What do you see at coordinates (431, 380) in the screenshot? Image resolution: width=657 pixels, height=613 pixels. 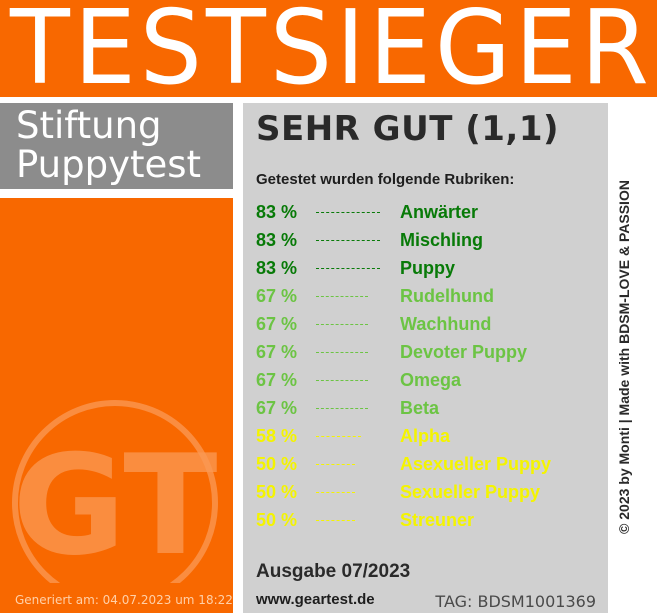 I see `category-name: Omega` at bounding box center [431, 380].